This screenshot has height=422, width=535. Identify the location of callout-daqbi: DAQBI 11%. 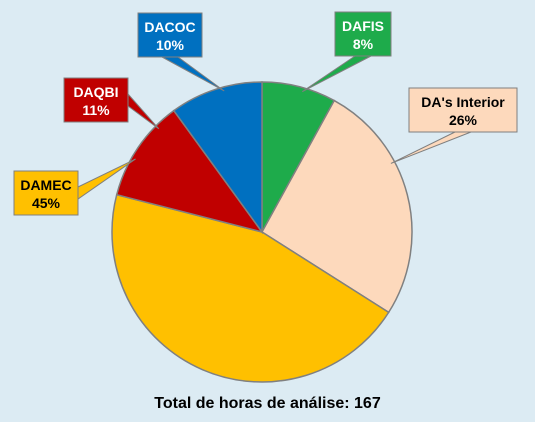
(111, 103).